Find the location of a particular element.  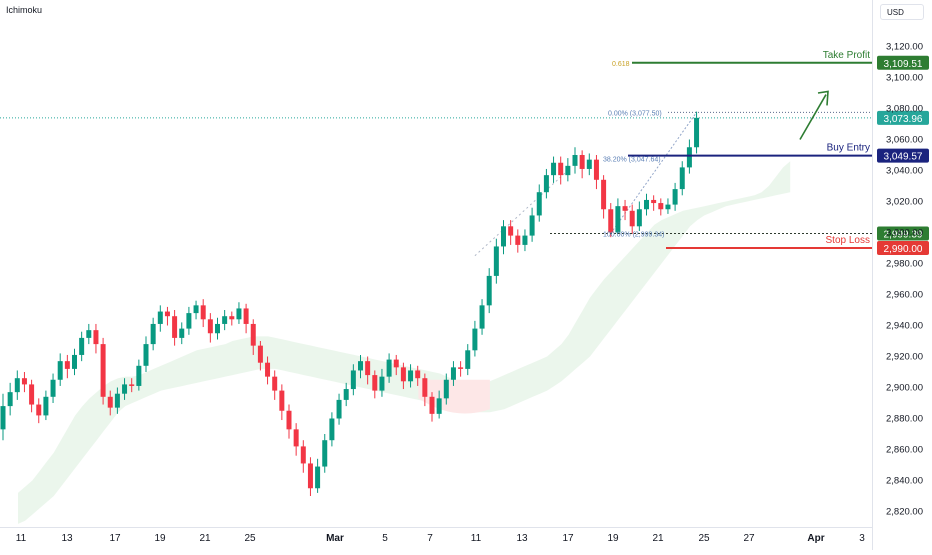

y-tick-label: 3,080.00 is located at coordinates (904, 109).